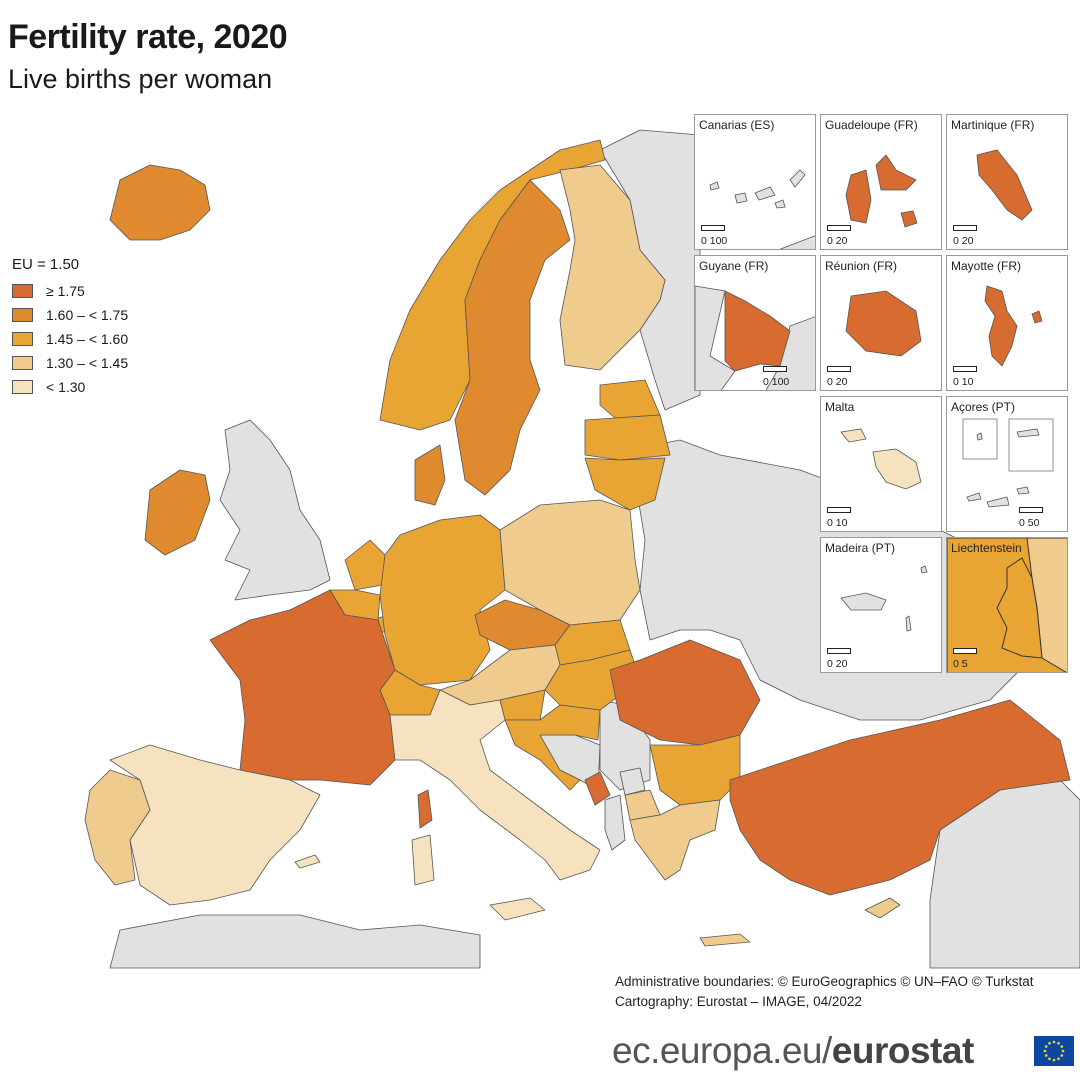  I want to click on region-greece, so click(675, 840).